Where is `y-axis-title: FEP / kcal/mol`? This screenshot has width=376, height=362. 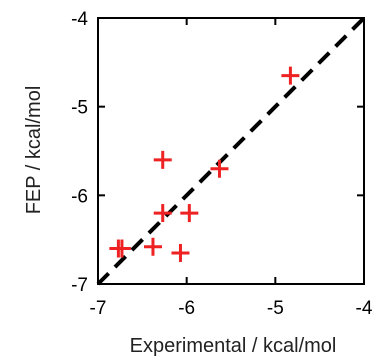
y-axis-title: FEP / kcal/mol is located at coordinates (34, 150).